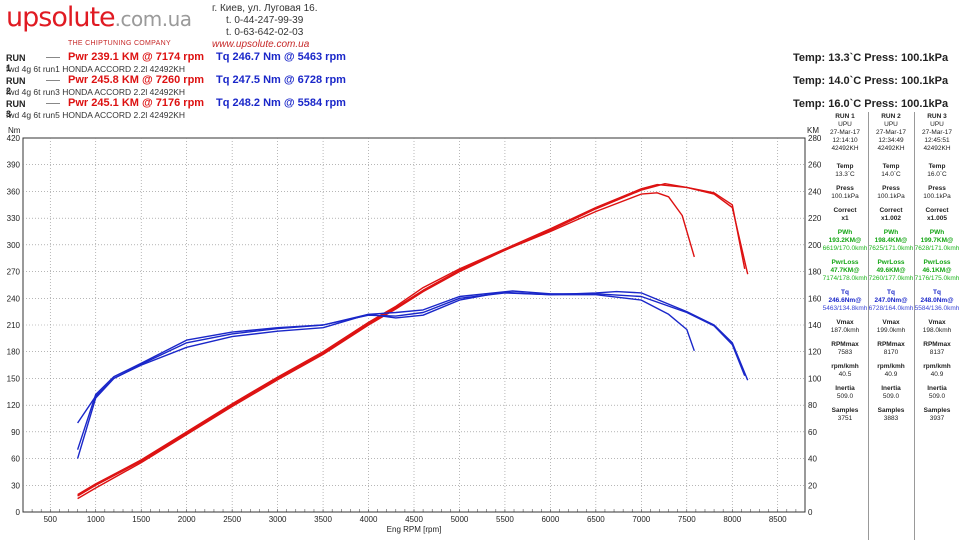 The height and width of the screenshot is (540, 960). Describe the element at coordinates (16, 109) in the screenshot. I see `run-label: RUN 3` at that location.